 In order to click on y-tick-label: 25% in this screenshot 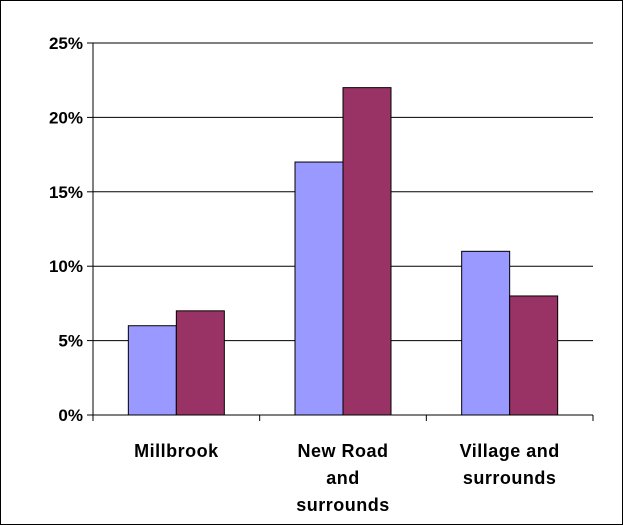, I will do `click(66, 43)`.